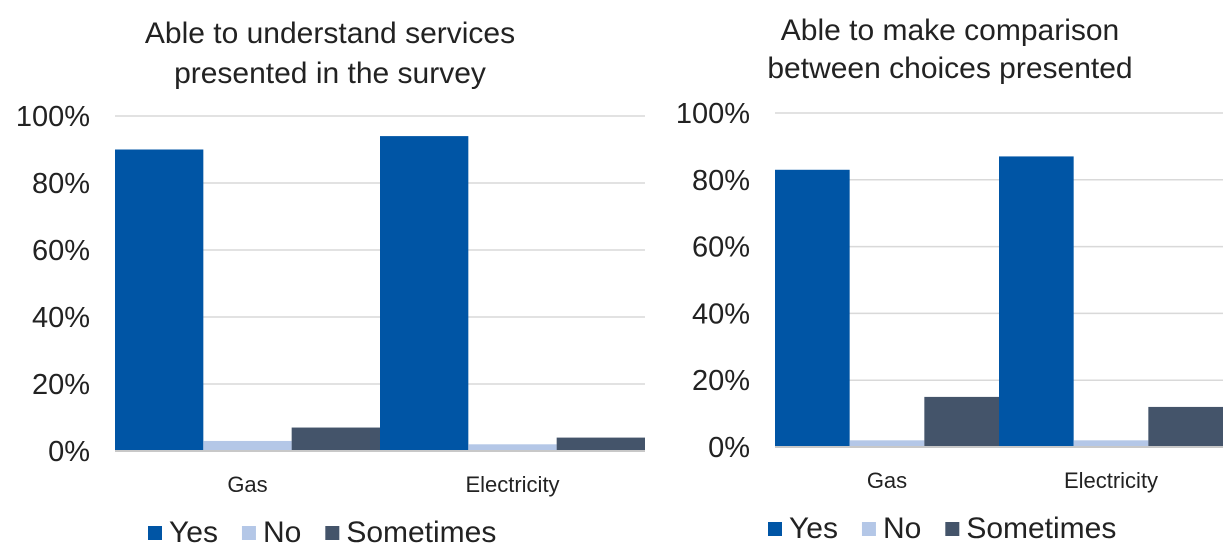 The height and width of the screenshot is (555, 1225). I want to click on chart-title-line: Able to make comparison, so click(950, 30).